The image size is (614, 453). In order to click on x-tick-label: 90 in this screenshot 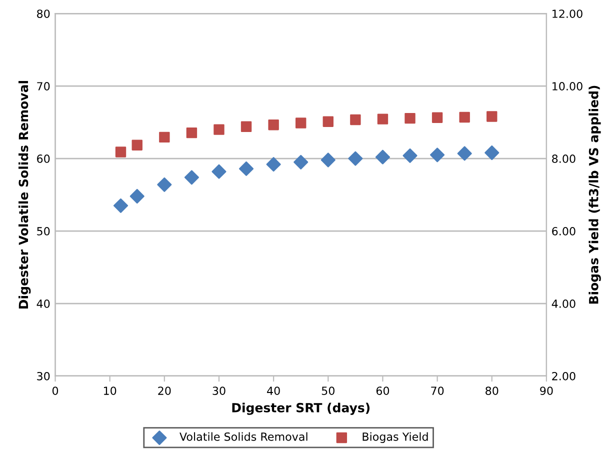, I will do `click(546, 391)`.